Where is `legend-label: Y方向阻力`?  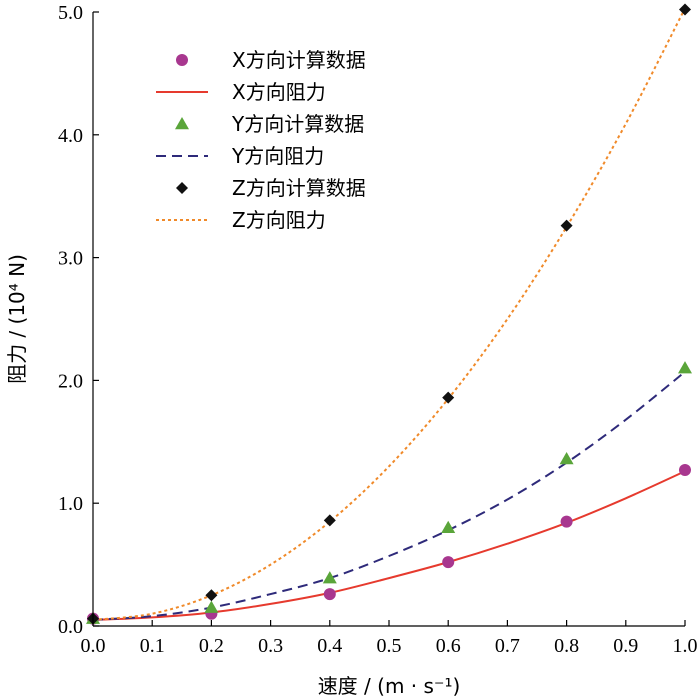
legend-label: Y方向阻力 is located at coordinates (277, 156).